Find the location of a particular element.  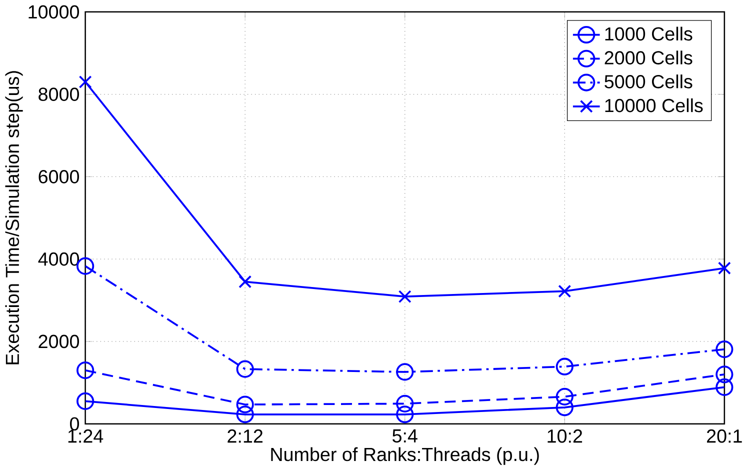

y-tick-label: 6000 is located at coordinates (59, 177).